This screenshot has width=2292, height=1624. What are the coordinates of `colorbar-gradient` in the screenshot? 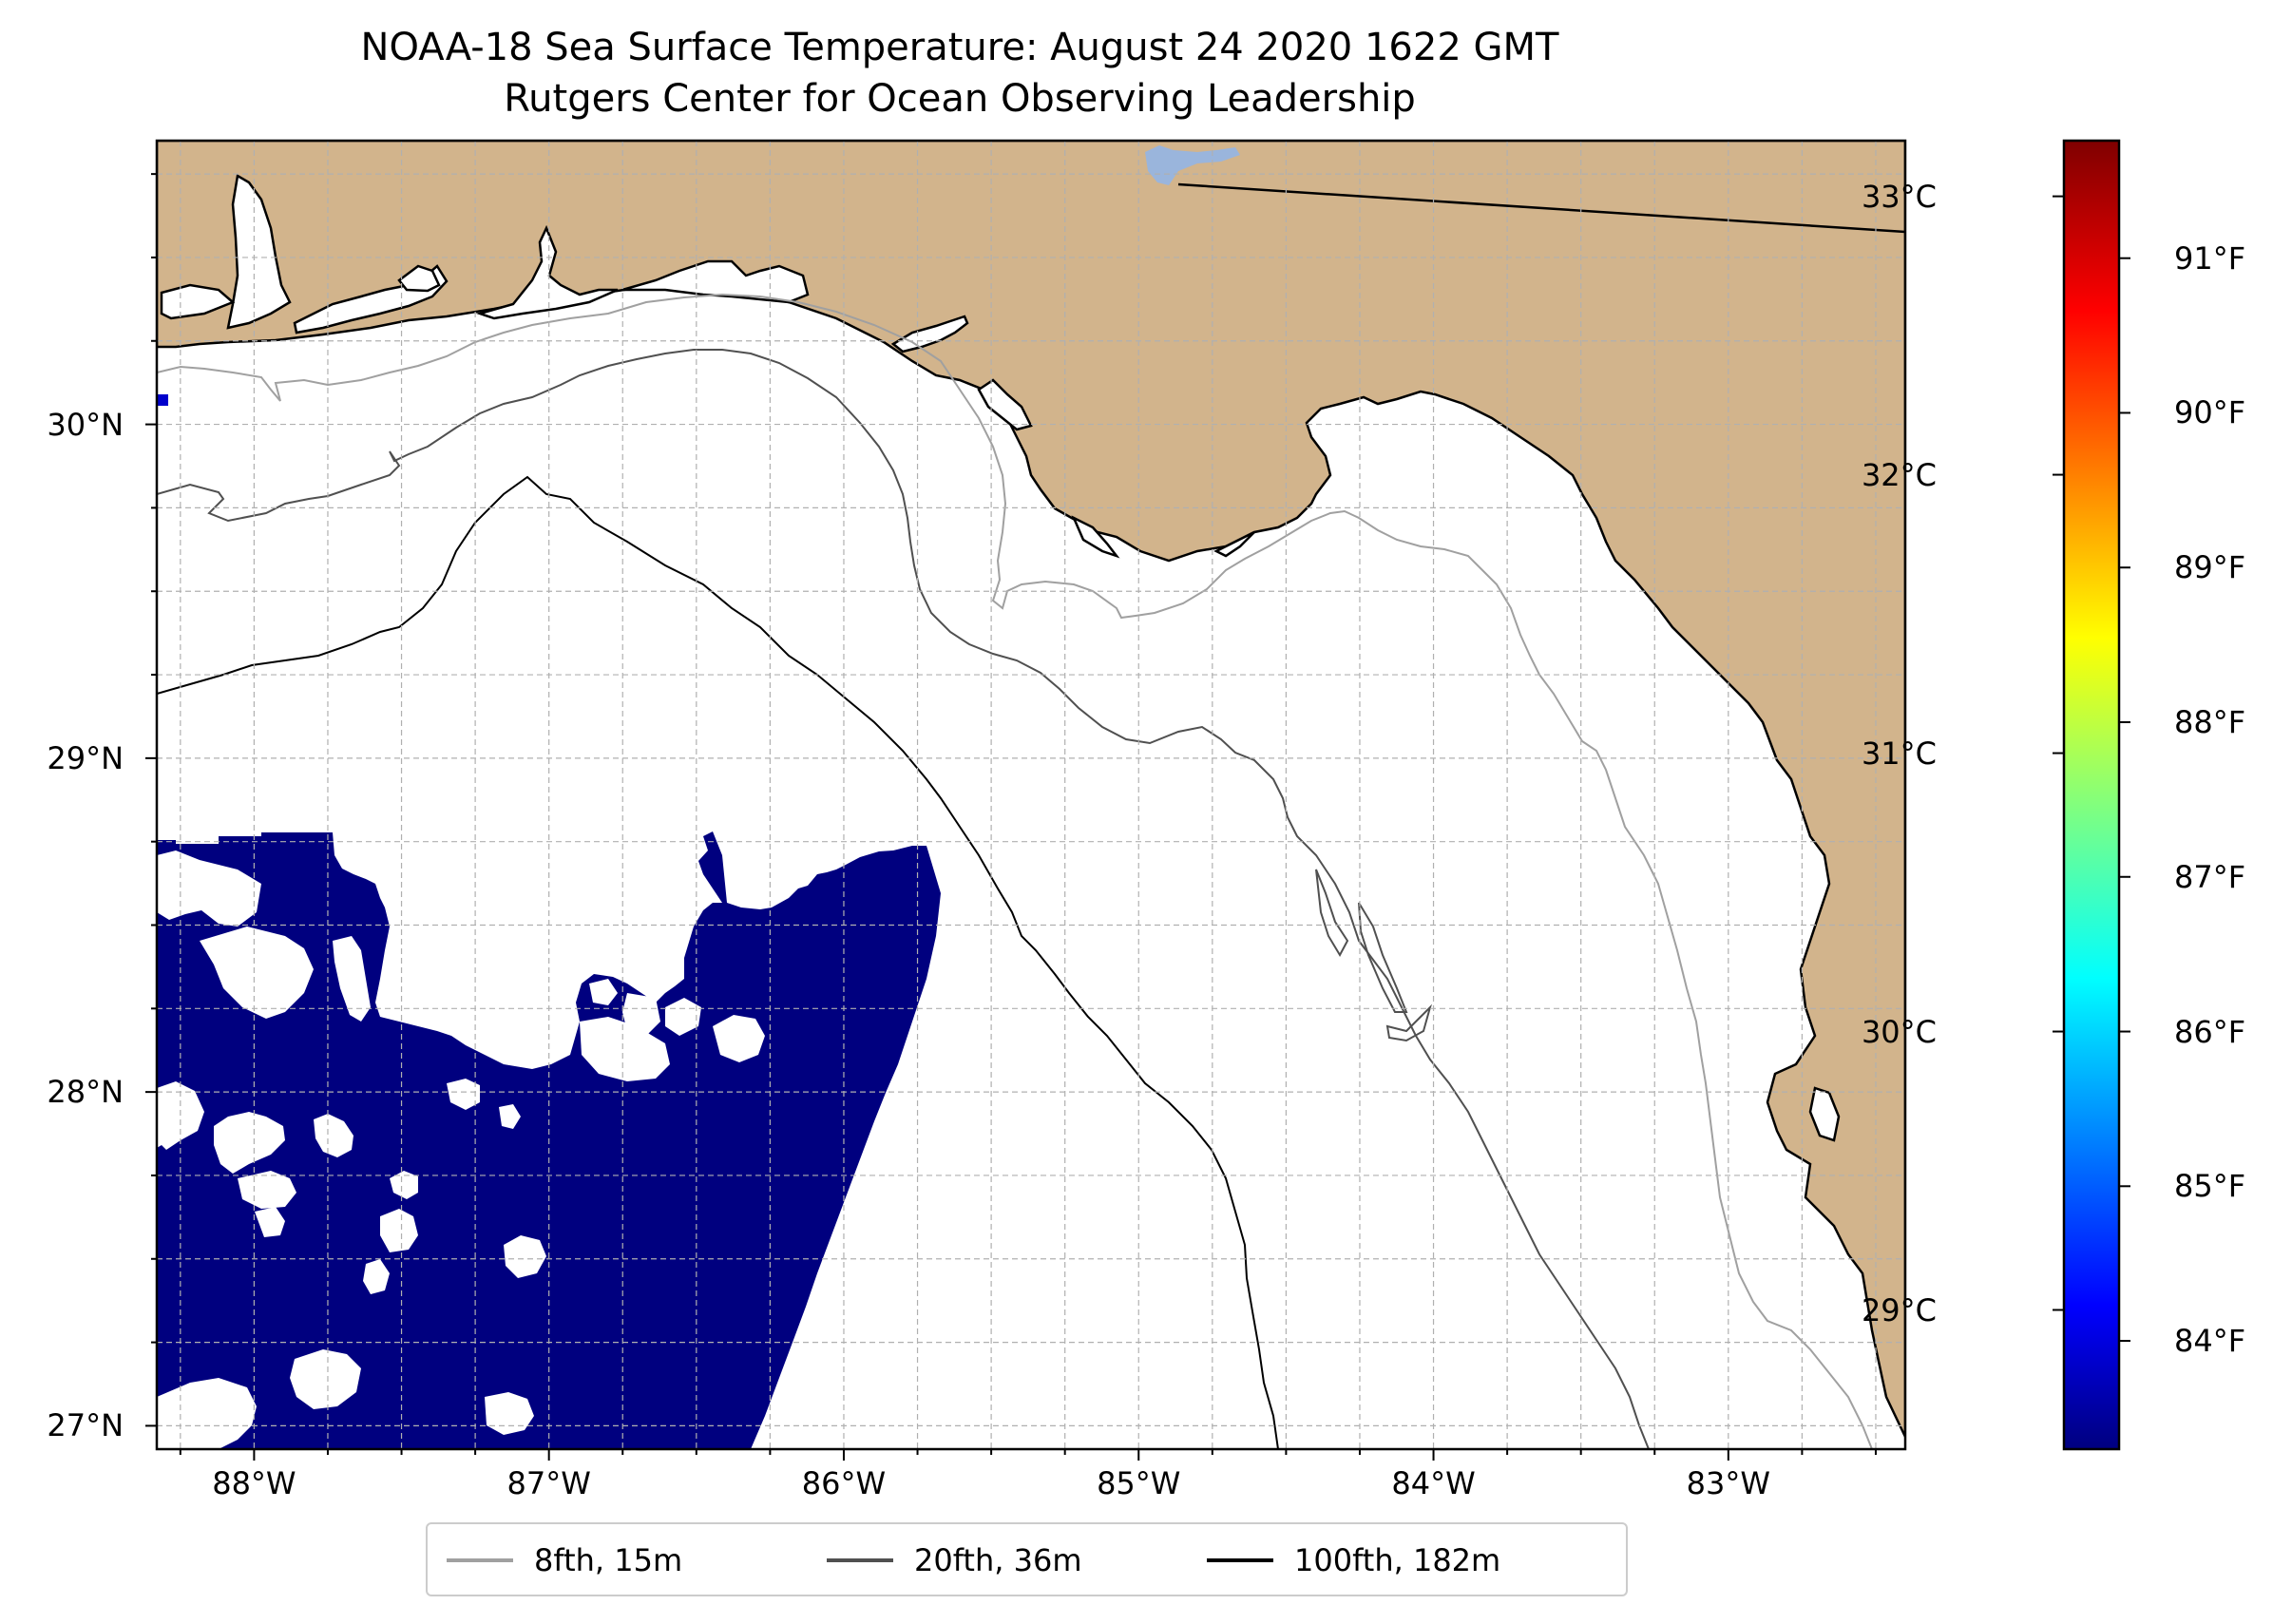 It's located at (2091, 795).